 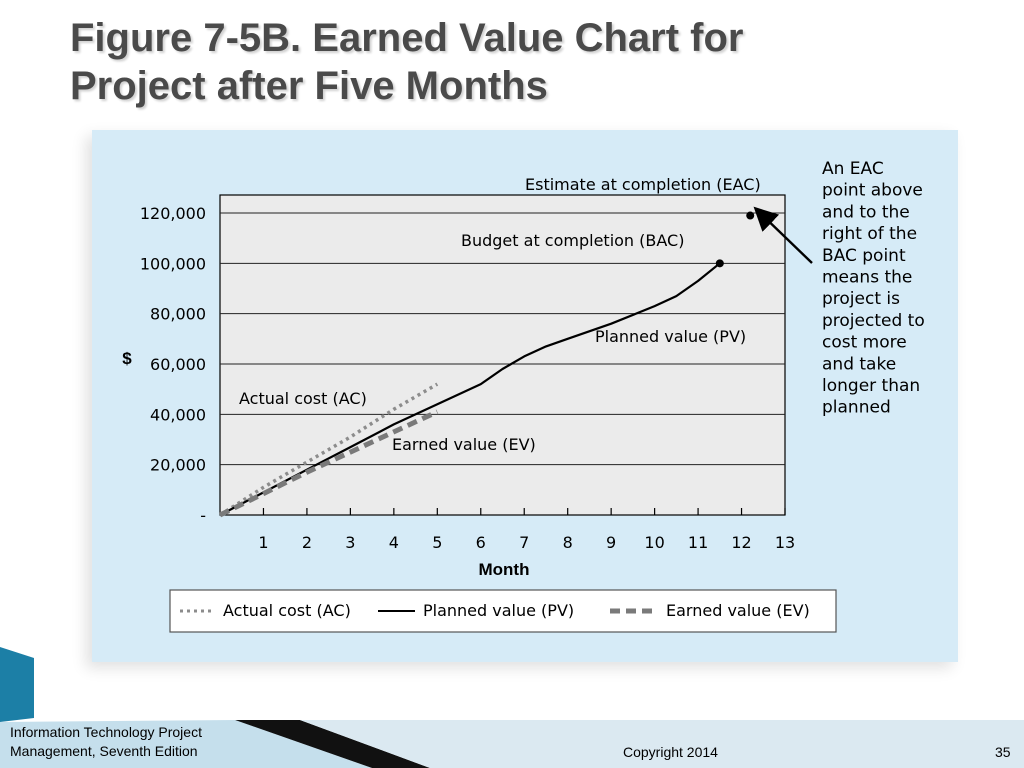 What do you see at coordinates (853, 169) in the screenshot?
I see `annotation-line: An EAC` at bounding box center [853, 169].